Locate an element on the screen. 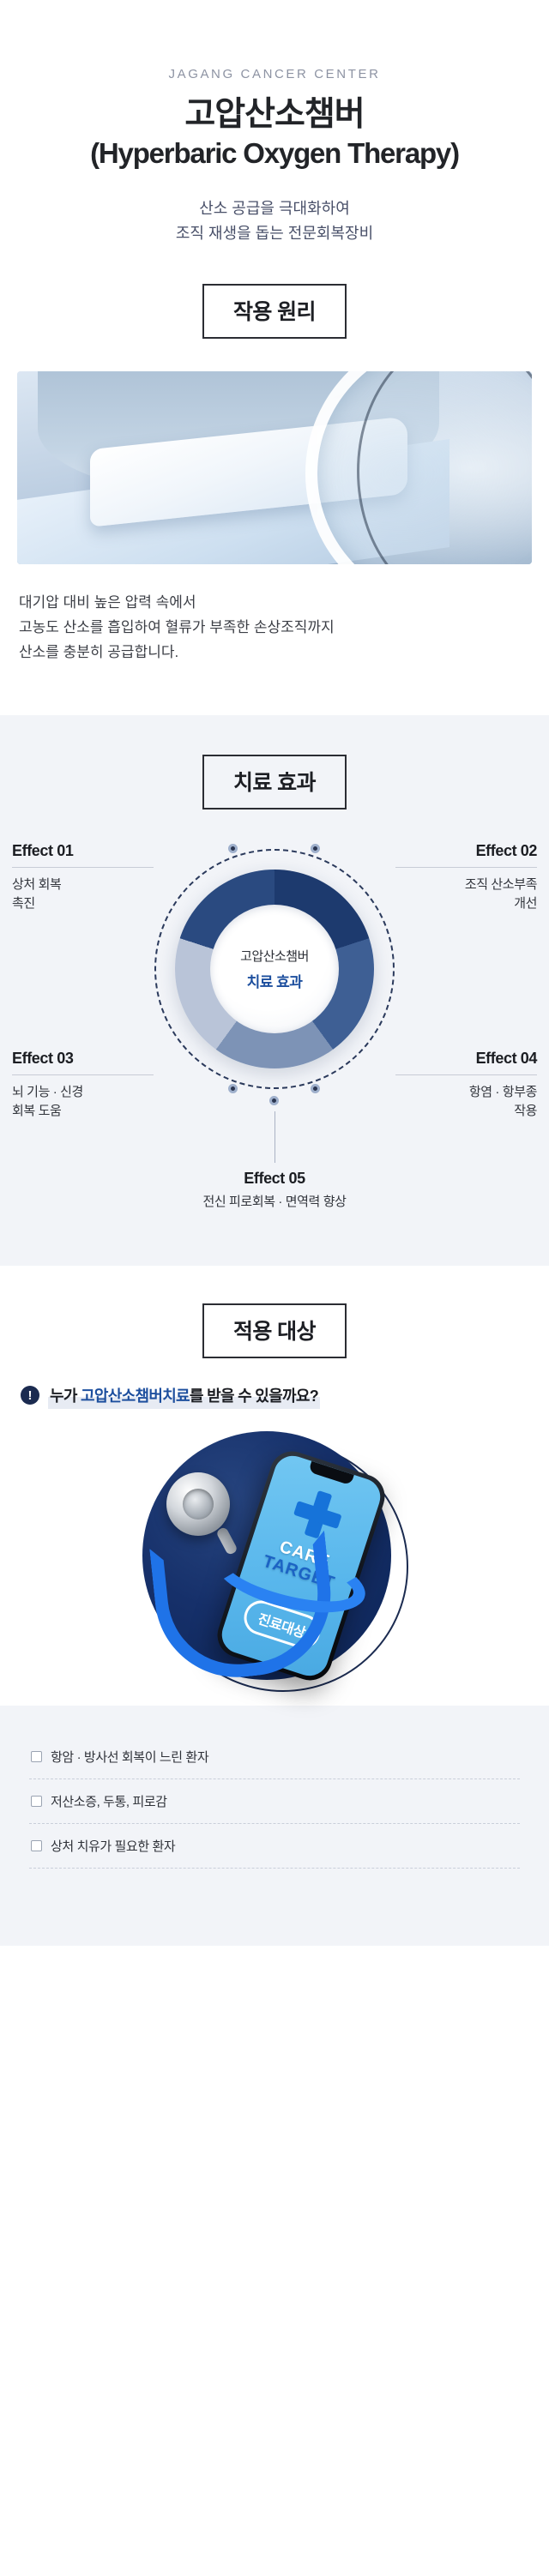 The height and width of the screenshot is (2576, 549). checklist-label-1: 항암 · 방사선 회복이 느린 환자 is located at coordinates (130, 1757).